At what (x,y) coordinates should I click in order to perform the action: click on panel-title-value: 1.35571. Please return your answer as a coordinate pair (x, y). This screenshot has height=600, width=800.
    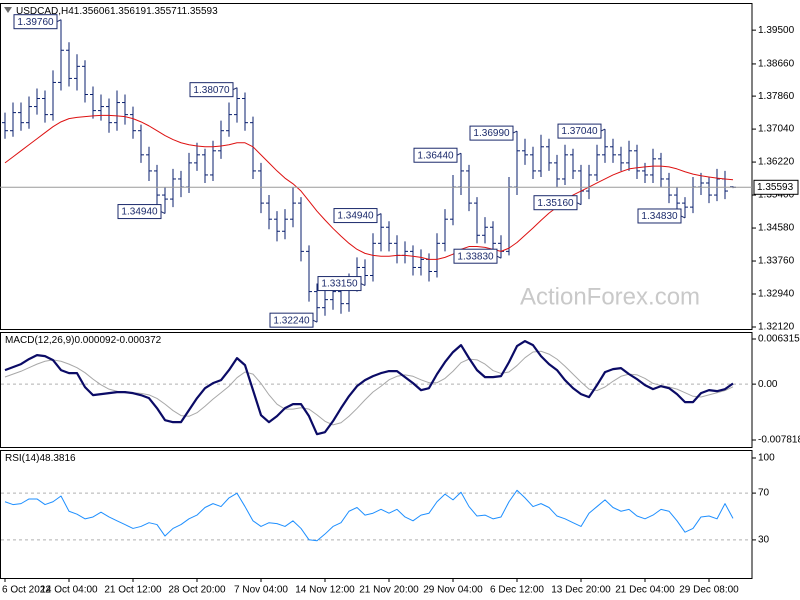
    Looking at the image, I should click on (164, 11).